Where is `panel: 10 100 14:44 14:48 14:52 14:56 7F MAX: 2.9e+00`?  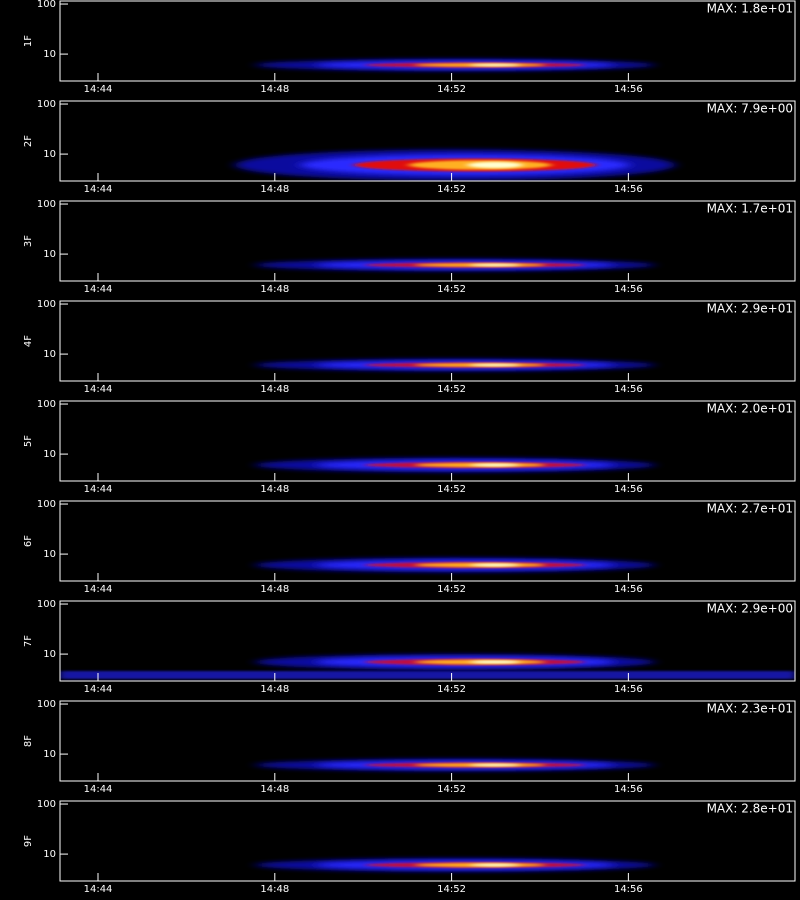
panel: 10 100 14:44 14:48 14:52 14:56 7F MAX: 2.9e+00 is located at coordinates (409, 647).